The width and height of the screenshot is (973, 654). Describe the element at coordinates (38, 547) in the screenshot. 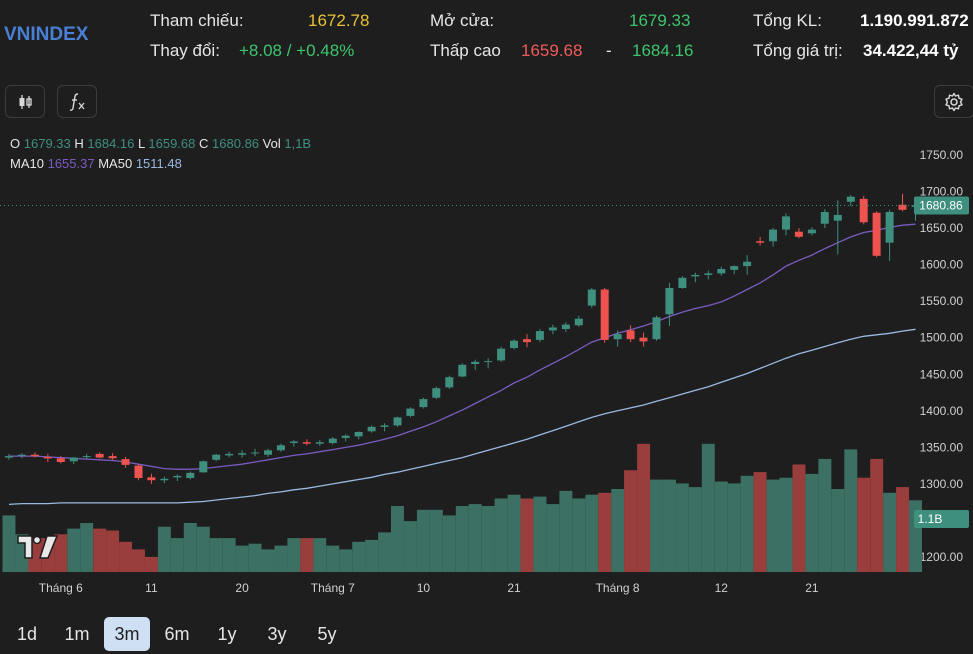

I see `tradingview-logo-icon` at that location.